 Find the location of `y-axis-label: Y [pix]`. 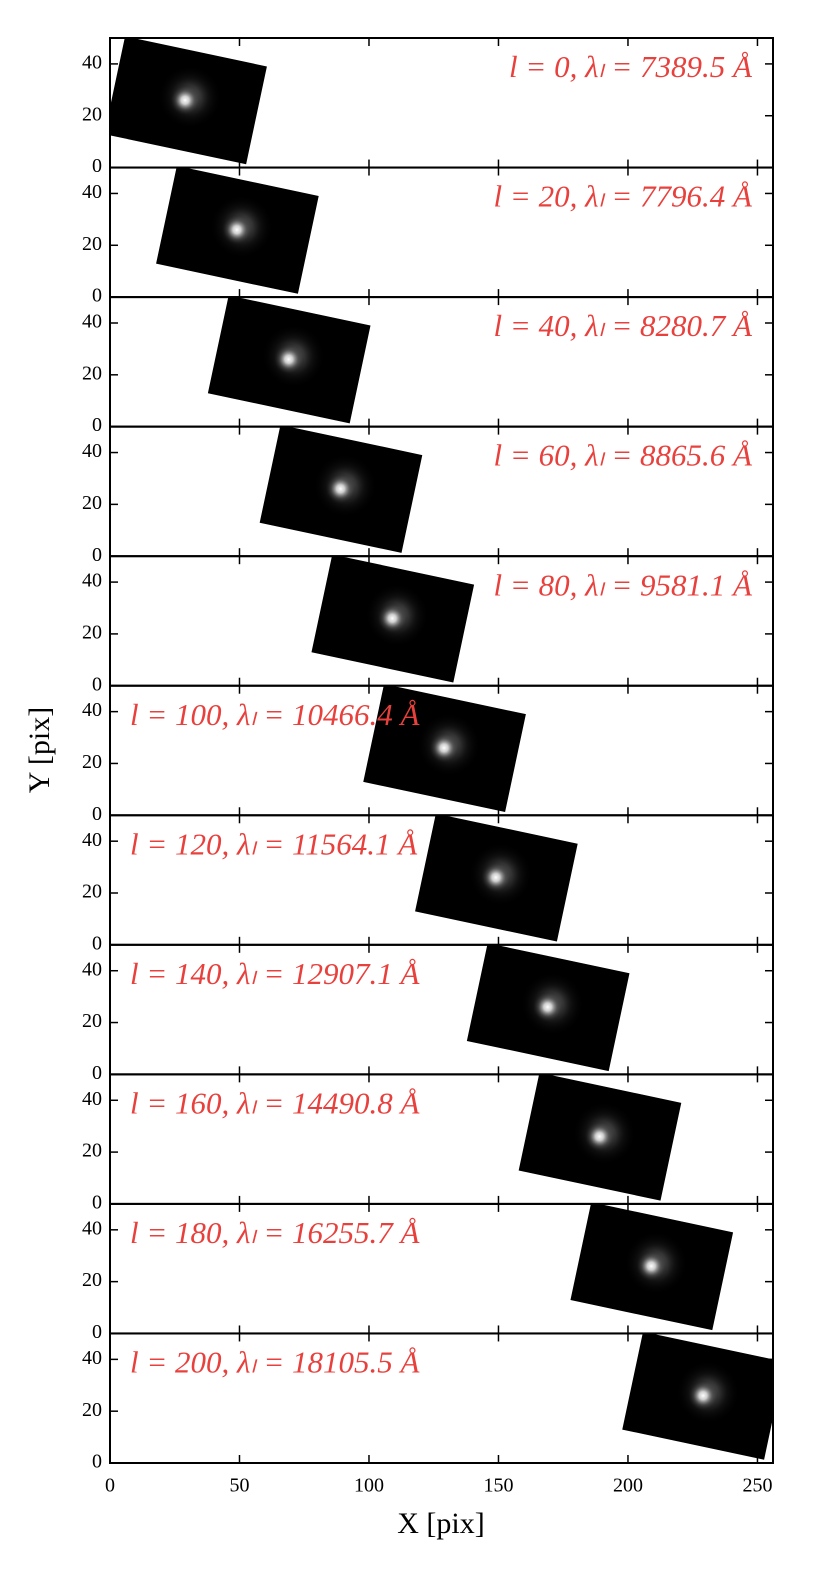

y-axis-label: Y [pix] is located at coordinates (39, 750).